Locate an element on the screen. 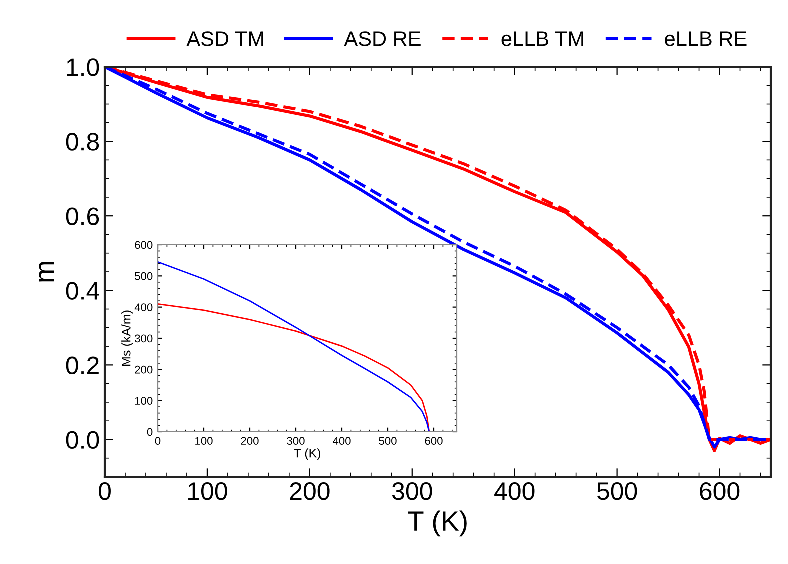 This screenshot has height=564, width=788. y-tick-label: 300 is located at coordinates (144, 338).